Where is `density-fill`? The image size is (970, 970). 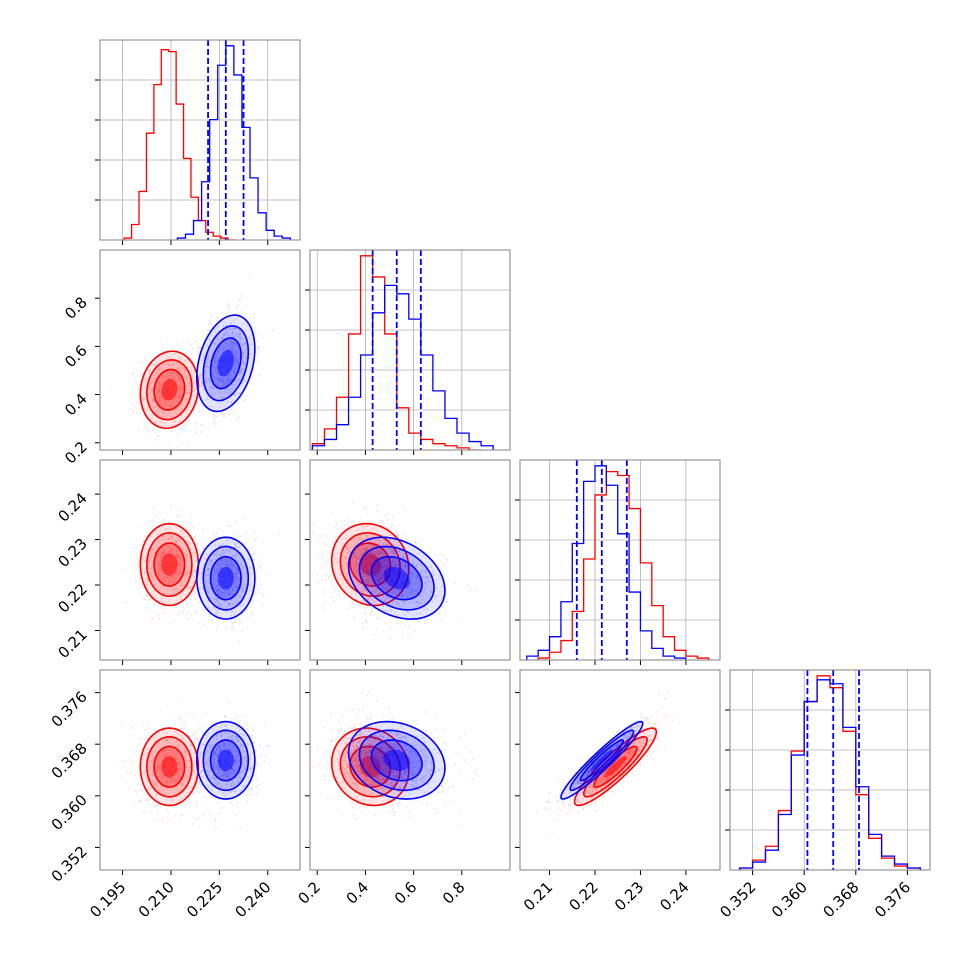
density-fill is located at coordinates (225, 363).